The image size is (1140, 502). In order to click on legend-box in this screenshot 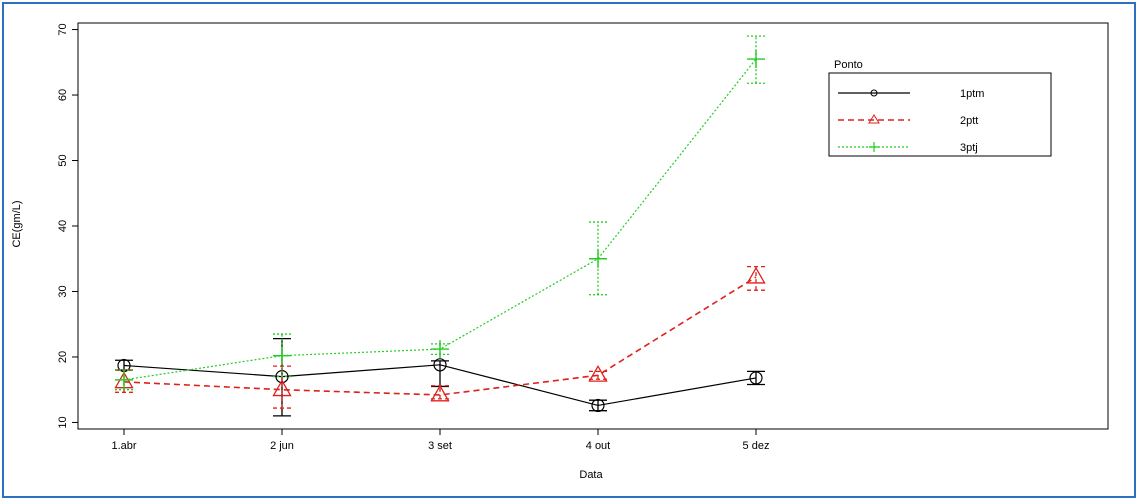, I will do `click(940, 114)`.